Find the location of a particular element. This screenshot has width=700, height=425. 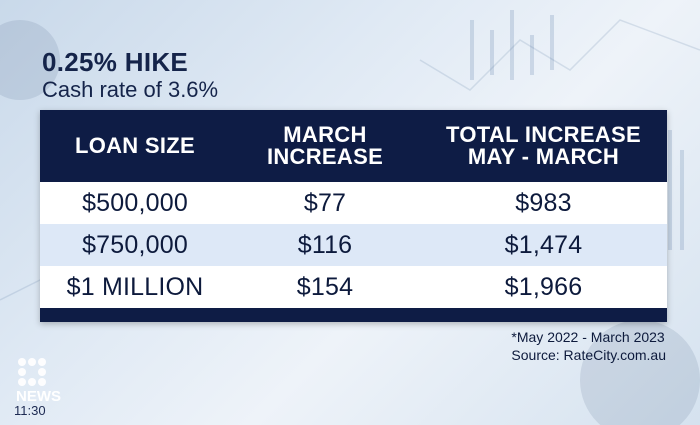

cell-total-increase: $983 is located at coordinates (543, 203).